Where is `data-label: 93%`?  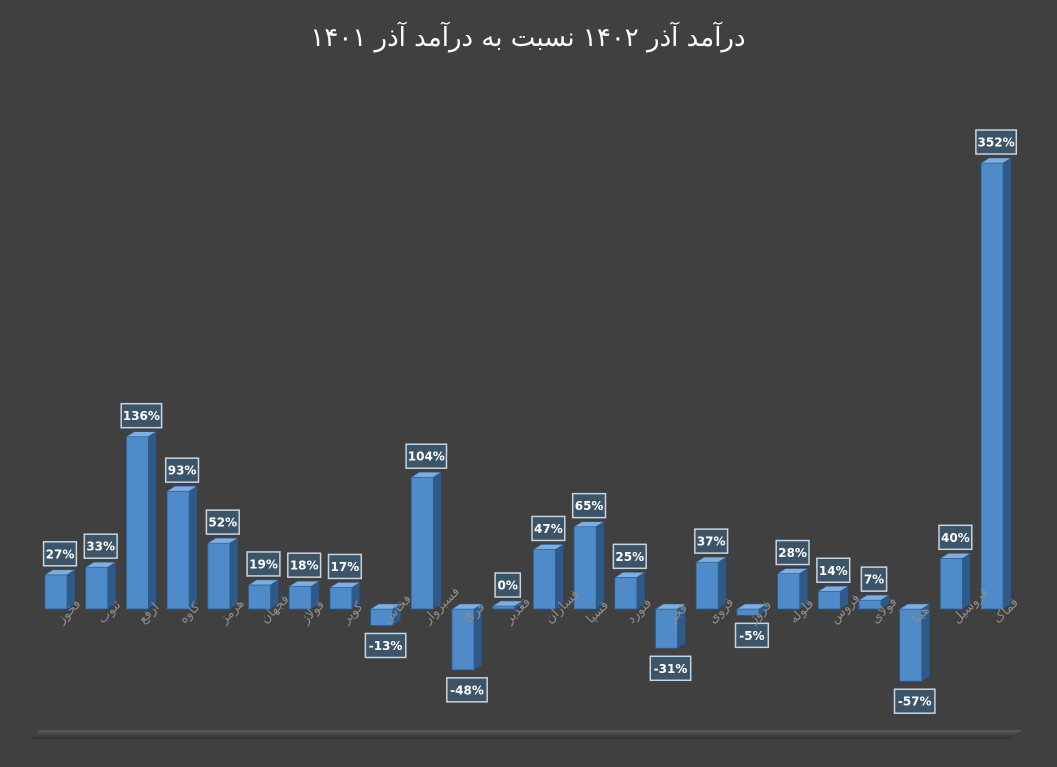
data-label: 93% is located at coordinates (182, 470).